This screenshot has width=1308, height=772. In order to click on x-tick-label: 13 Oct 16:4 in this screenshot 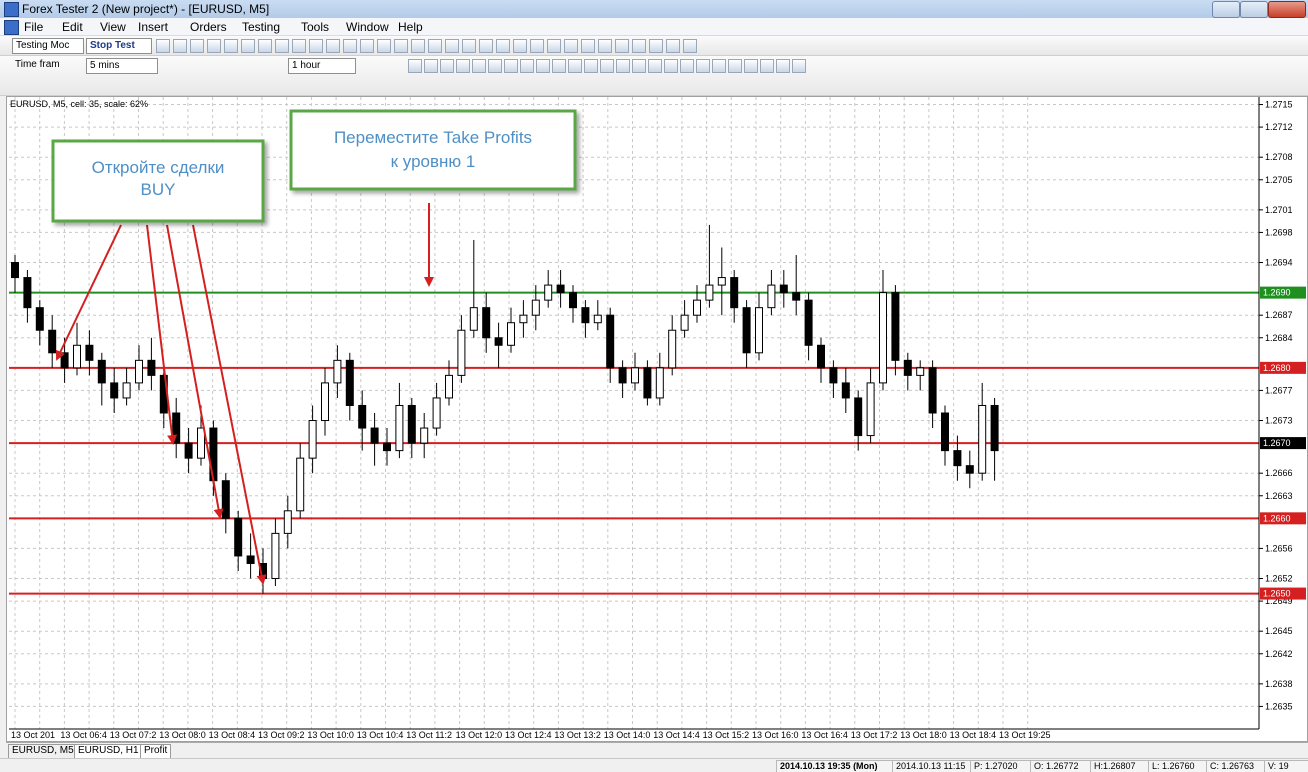, I will do `click(824, 735)`.